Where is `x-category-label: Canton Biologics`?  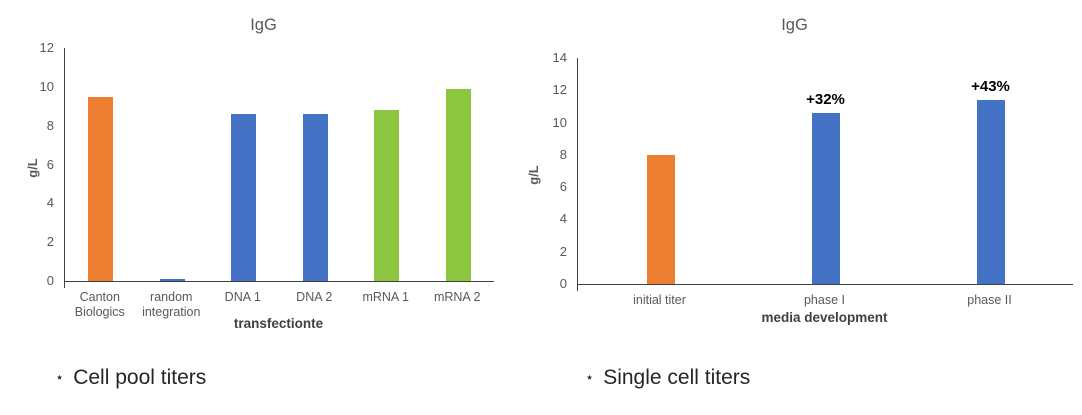
x-category-label: Canton Biologics is located at coordinates (99, 304).